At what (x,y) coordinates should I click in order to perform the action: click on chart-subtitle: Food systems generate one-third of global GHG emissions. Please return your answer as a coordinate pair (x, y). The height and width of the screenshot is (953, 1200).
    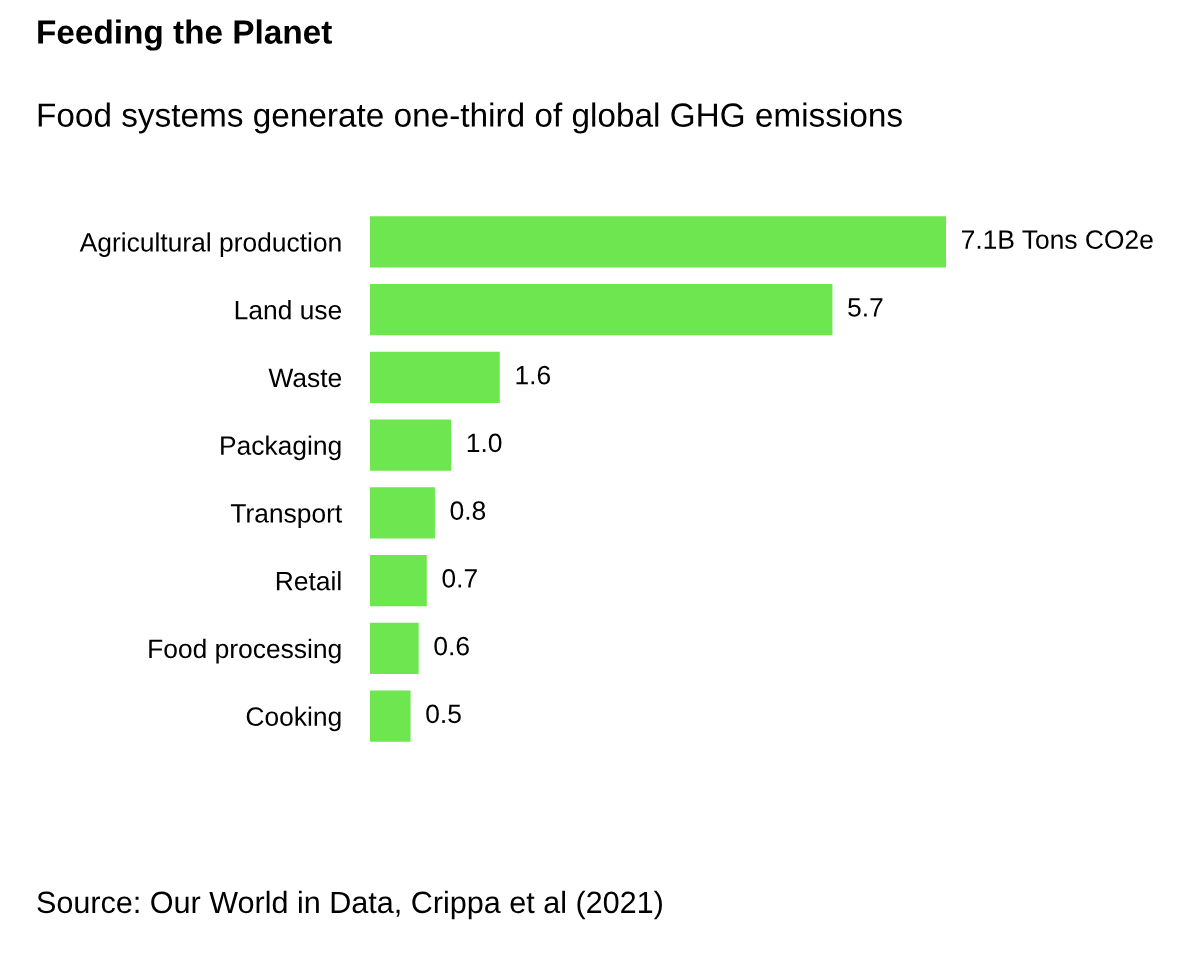
    Looking at the image, I should click on (470, 118).